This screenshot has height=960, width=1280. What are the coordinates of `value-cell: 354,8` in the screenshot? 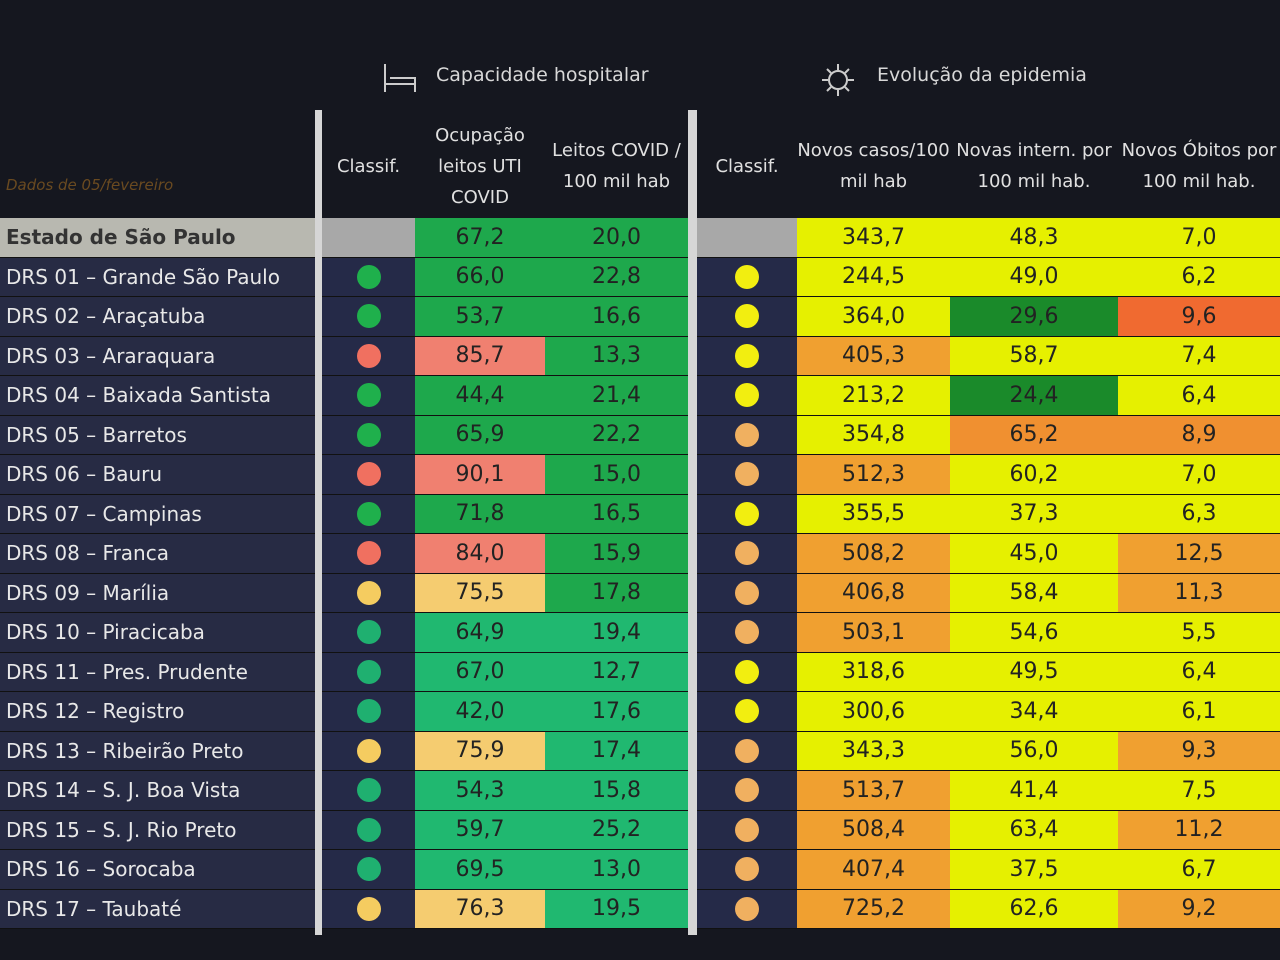 It's located at (873, 435).